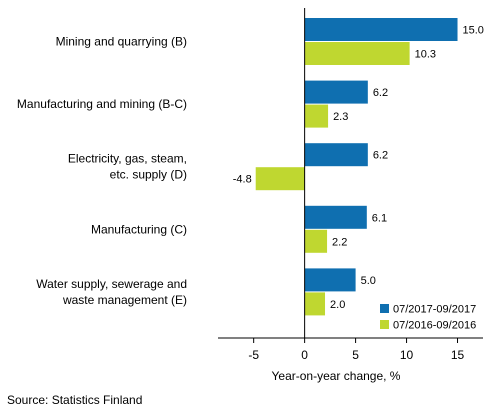 This screenshot has width=493, height=416. Describe the element at coordinates (407, 355) in the screenshot. I see `x-tick-label: 10` at that location.